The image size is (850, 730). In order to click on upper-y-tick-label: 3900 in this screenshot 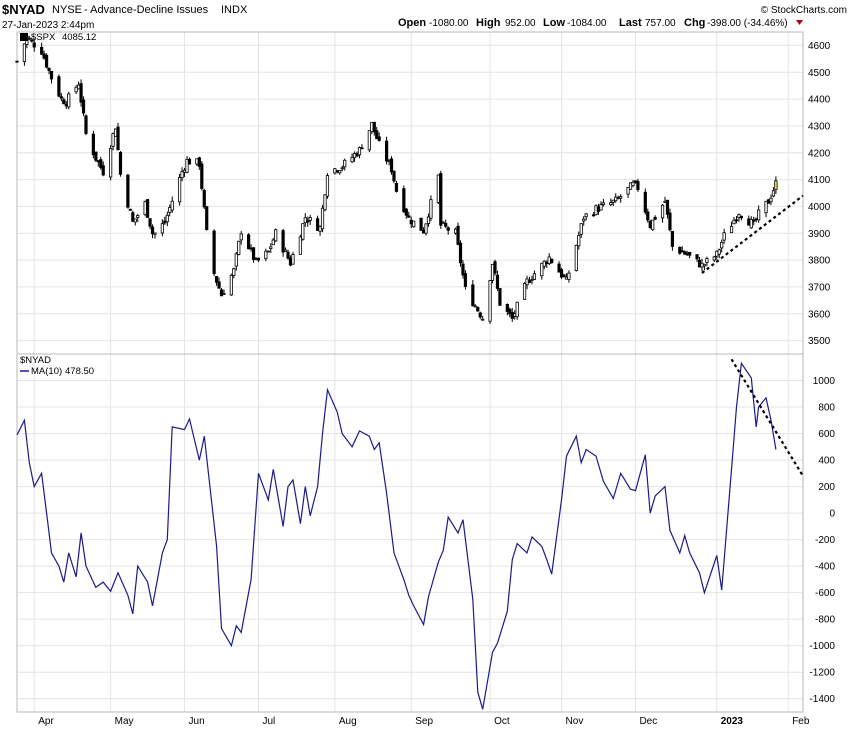, I will do `click(819, 234)`.